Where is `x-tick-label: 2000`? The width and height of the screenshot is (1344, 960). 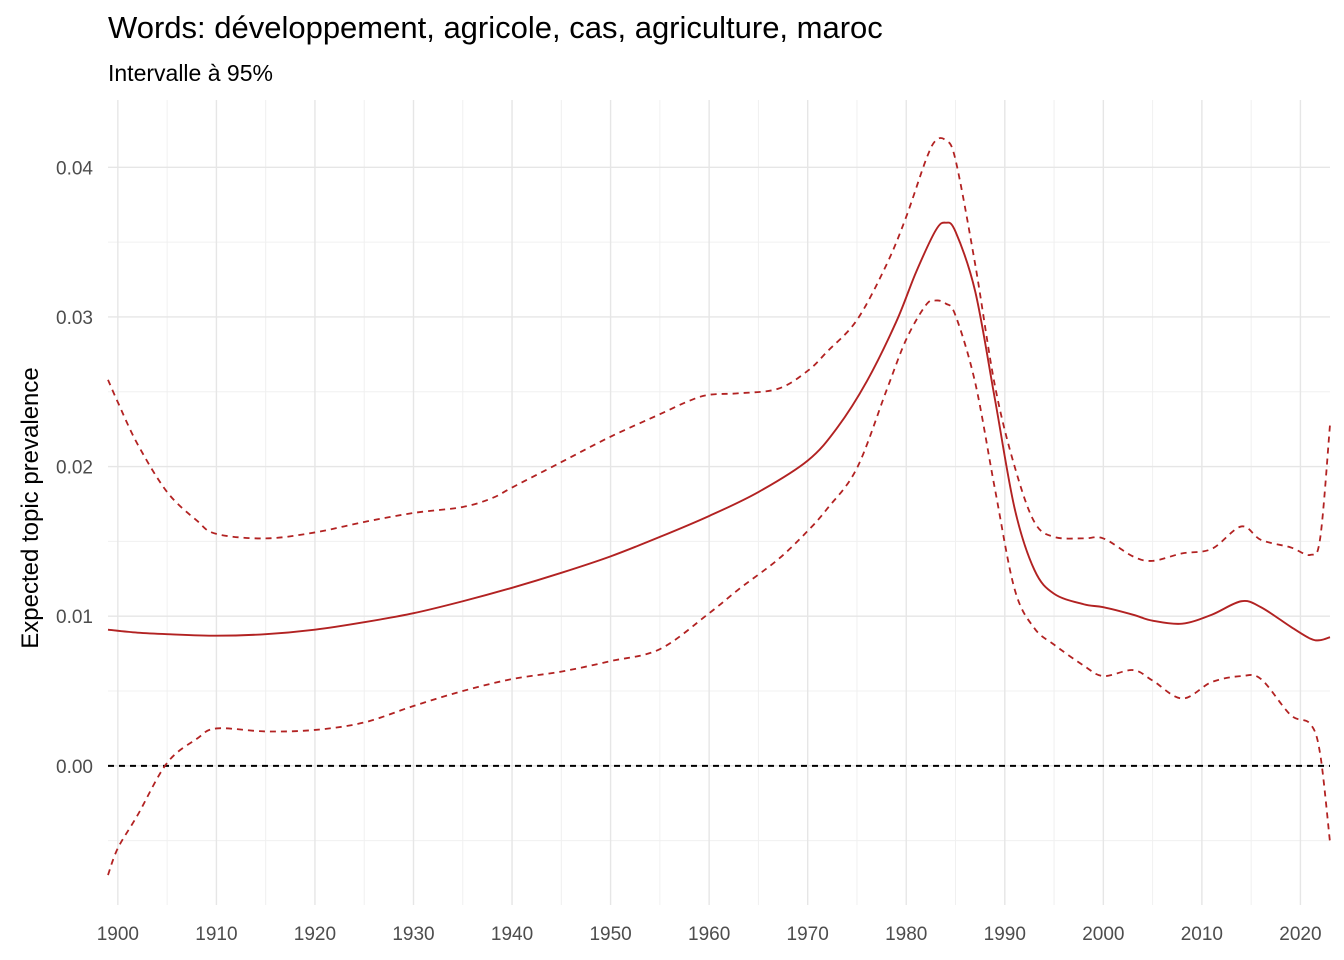 x-tick-label: 2000 is located at coordinates (1103, 934).